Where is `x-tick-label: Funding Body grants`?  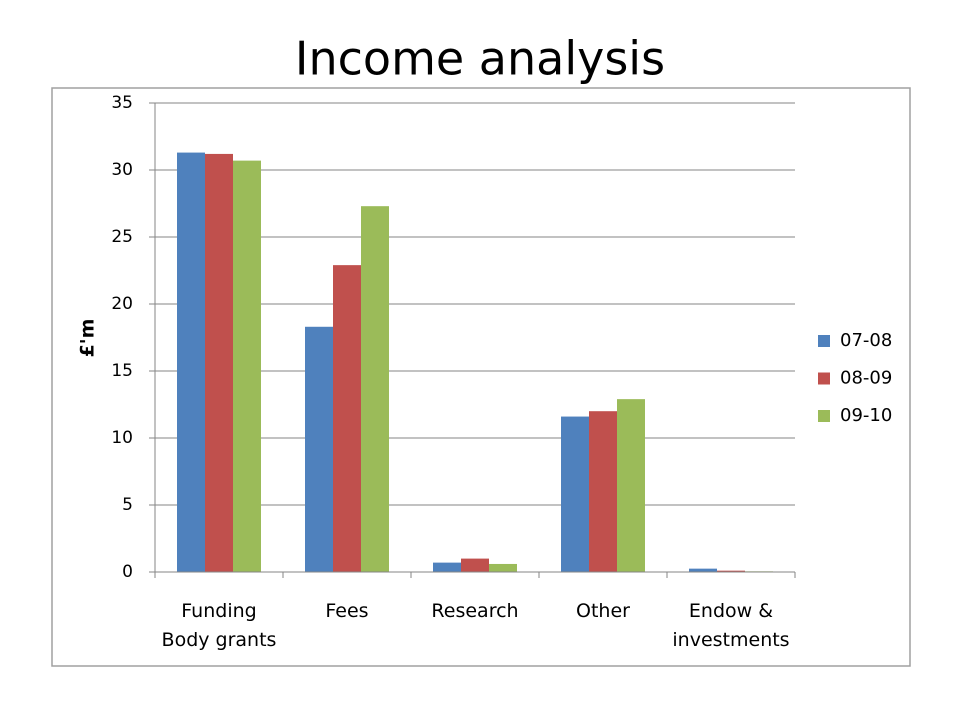 x-tick-label: Funding Body grants is located at coordinates (219, 625).